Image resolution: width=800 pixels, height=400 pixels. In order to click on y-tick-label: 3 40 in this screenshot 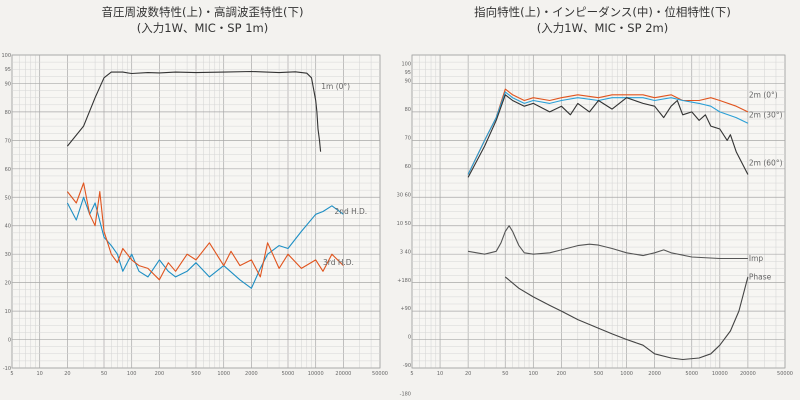, I will do `click(405, 252)`.